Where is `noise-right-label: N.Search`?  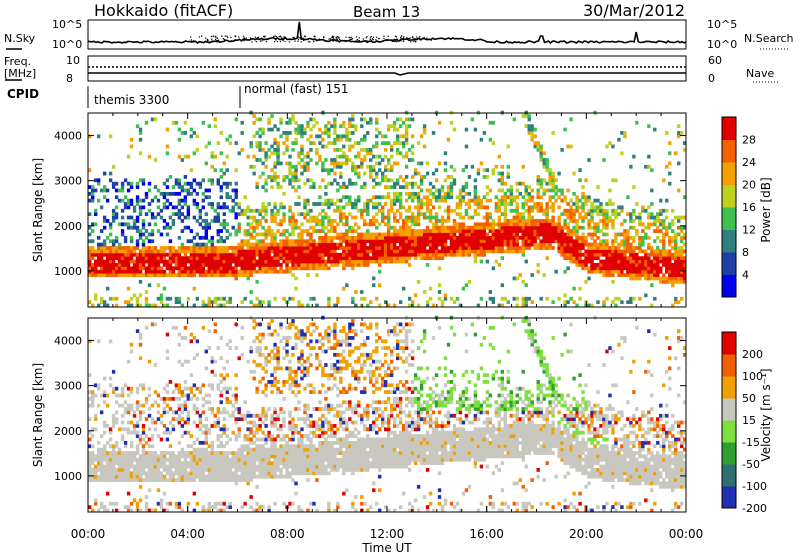
noise-right-label: N.Search is located at coordinates (769, 38).